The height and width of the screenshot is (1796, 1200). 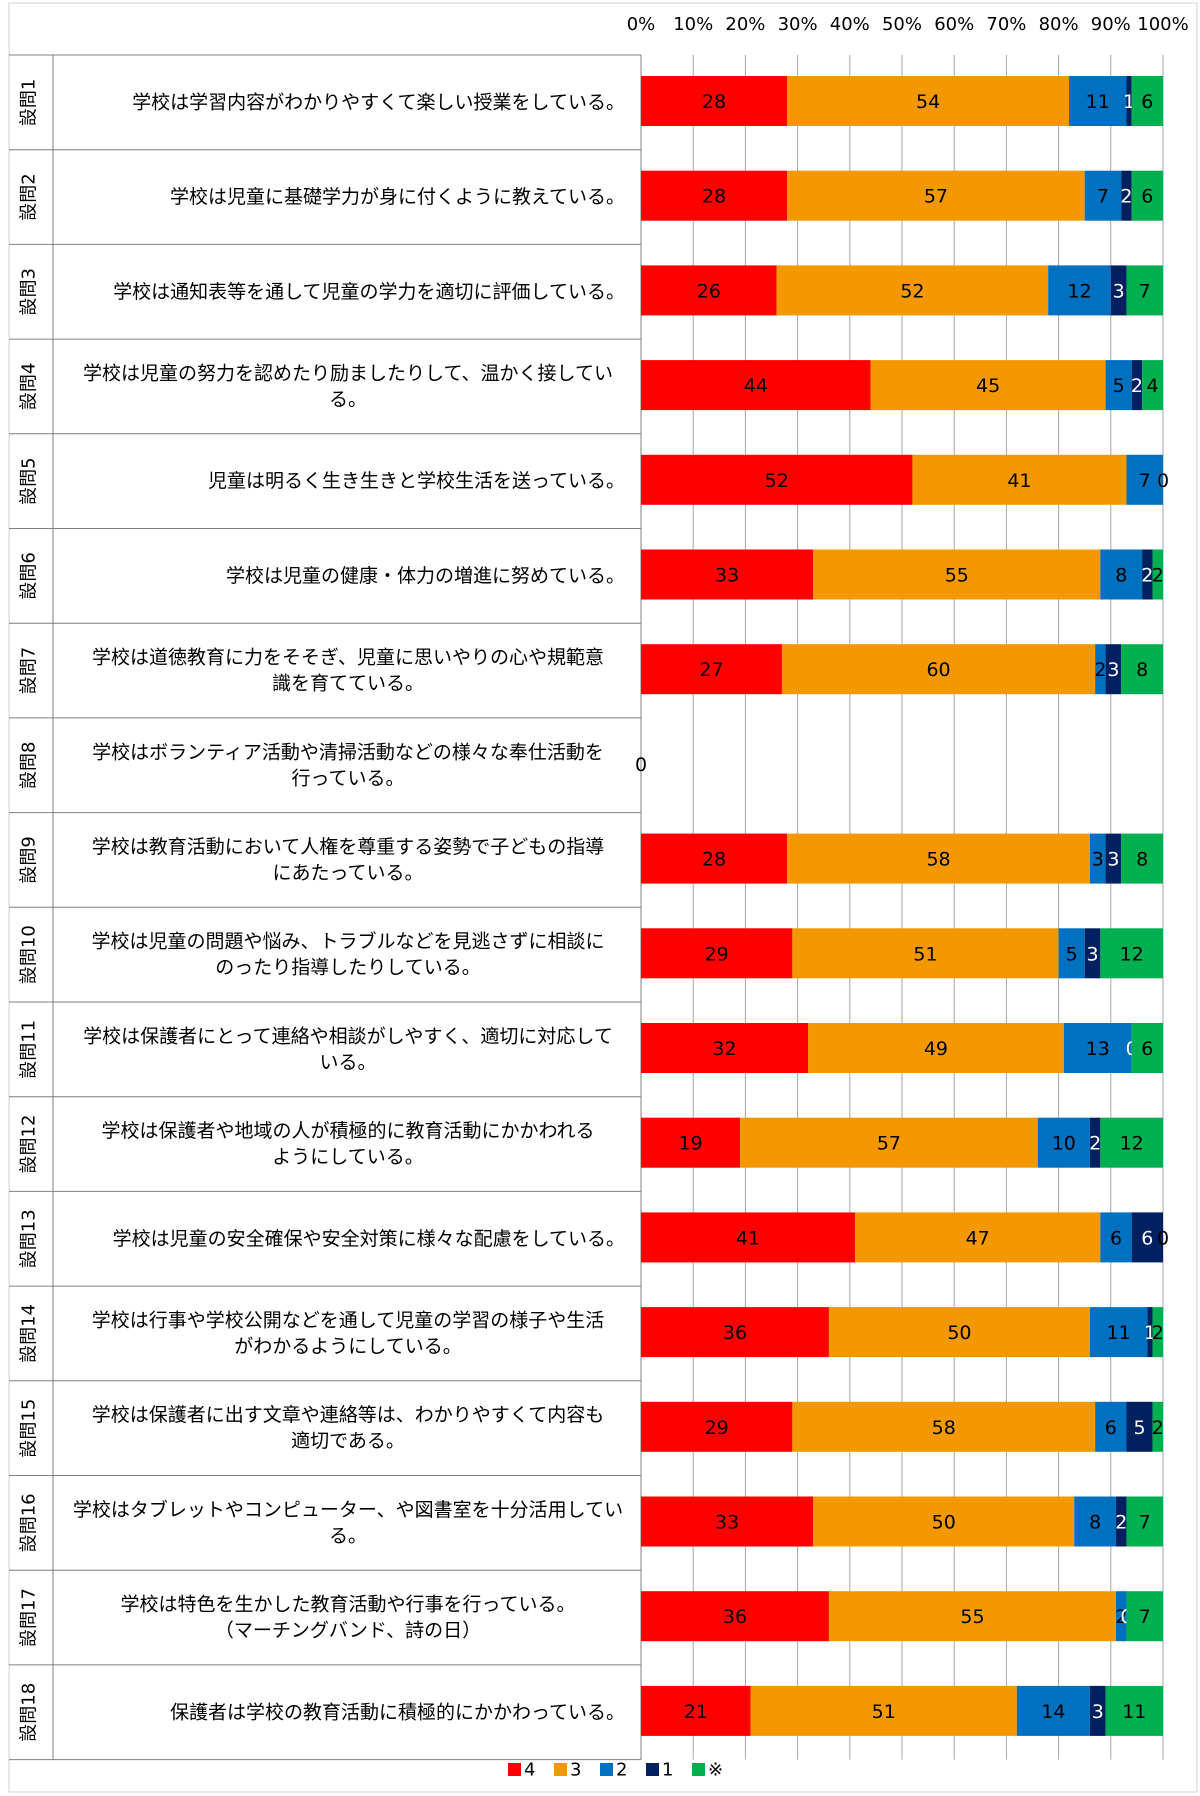 I want to click on question-text: 学校はボランティア活動や清掃活動などの様々な奉仕活動を, so click(x=348, y=752).